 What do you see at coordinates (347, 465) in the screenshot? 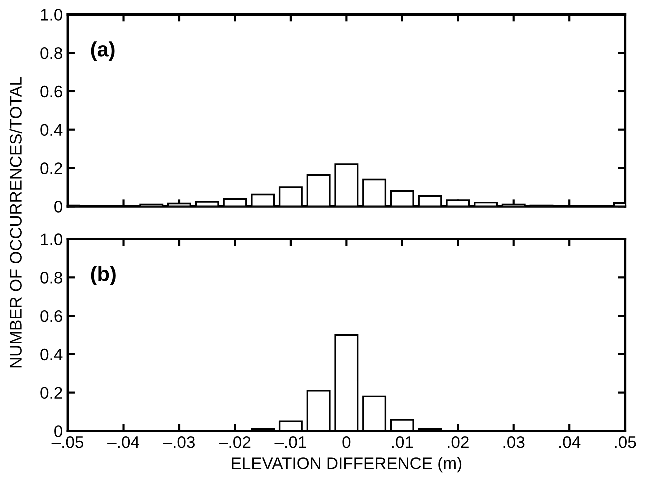
I see `x-axis-title: ELEVATION DIFFERENCE (m)` at bounding box center [347, 465].